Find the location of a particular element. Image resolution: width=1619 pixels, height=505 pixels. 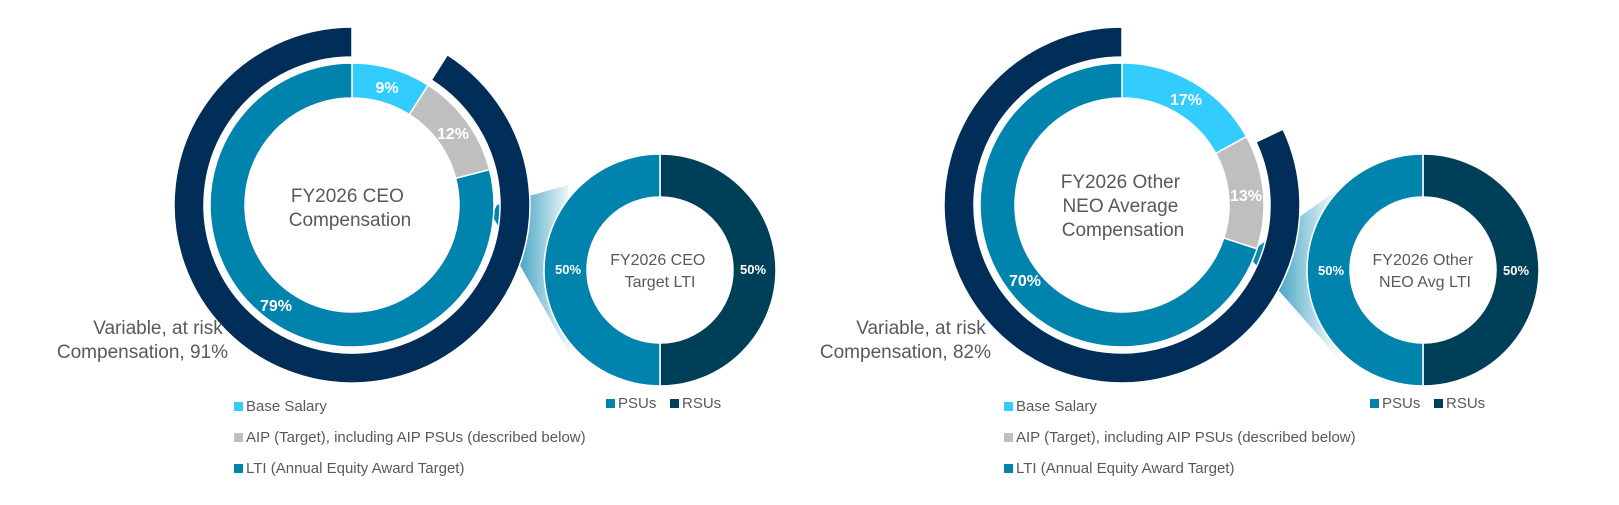

chart-center-title-line: NEO Average is located at coordinates (1120, 206).